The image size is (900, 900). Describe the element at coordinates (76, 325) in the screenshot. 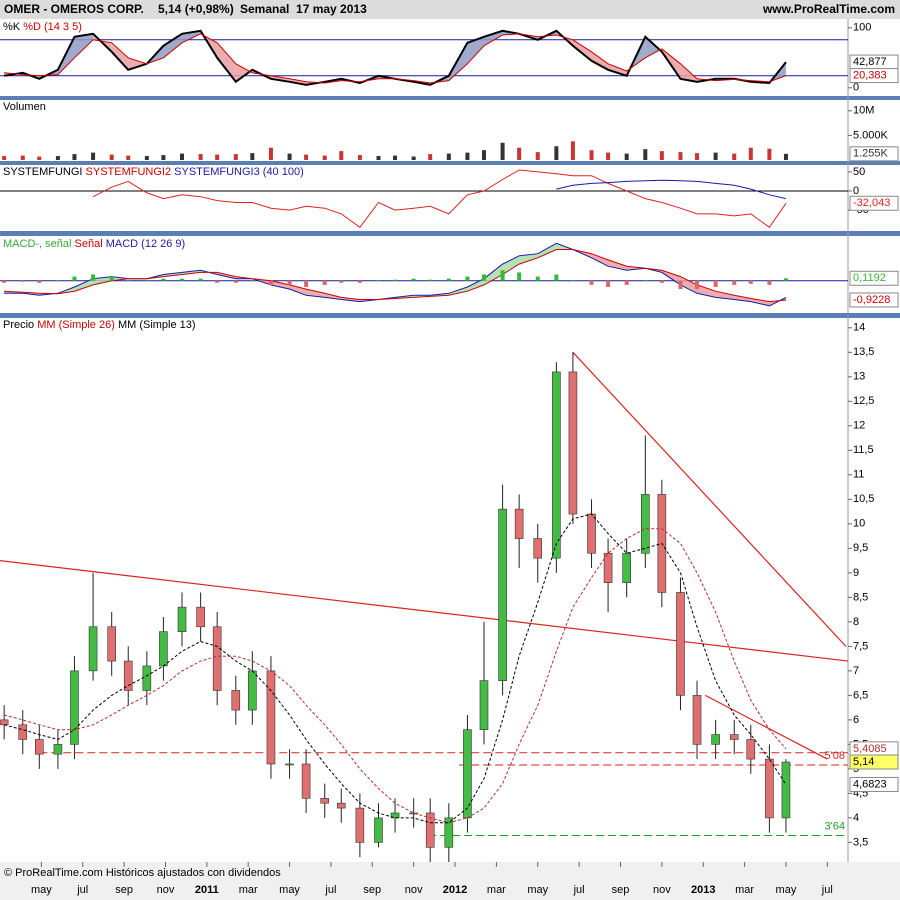

I see `panel-label-part: MM (Simple 26)` at that location.